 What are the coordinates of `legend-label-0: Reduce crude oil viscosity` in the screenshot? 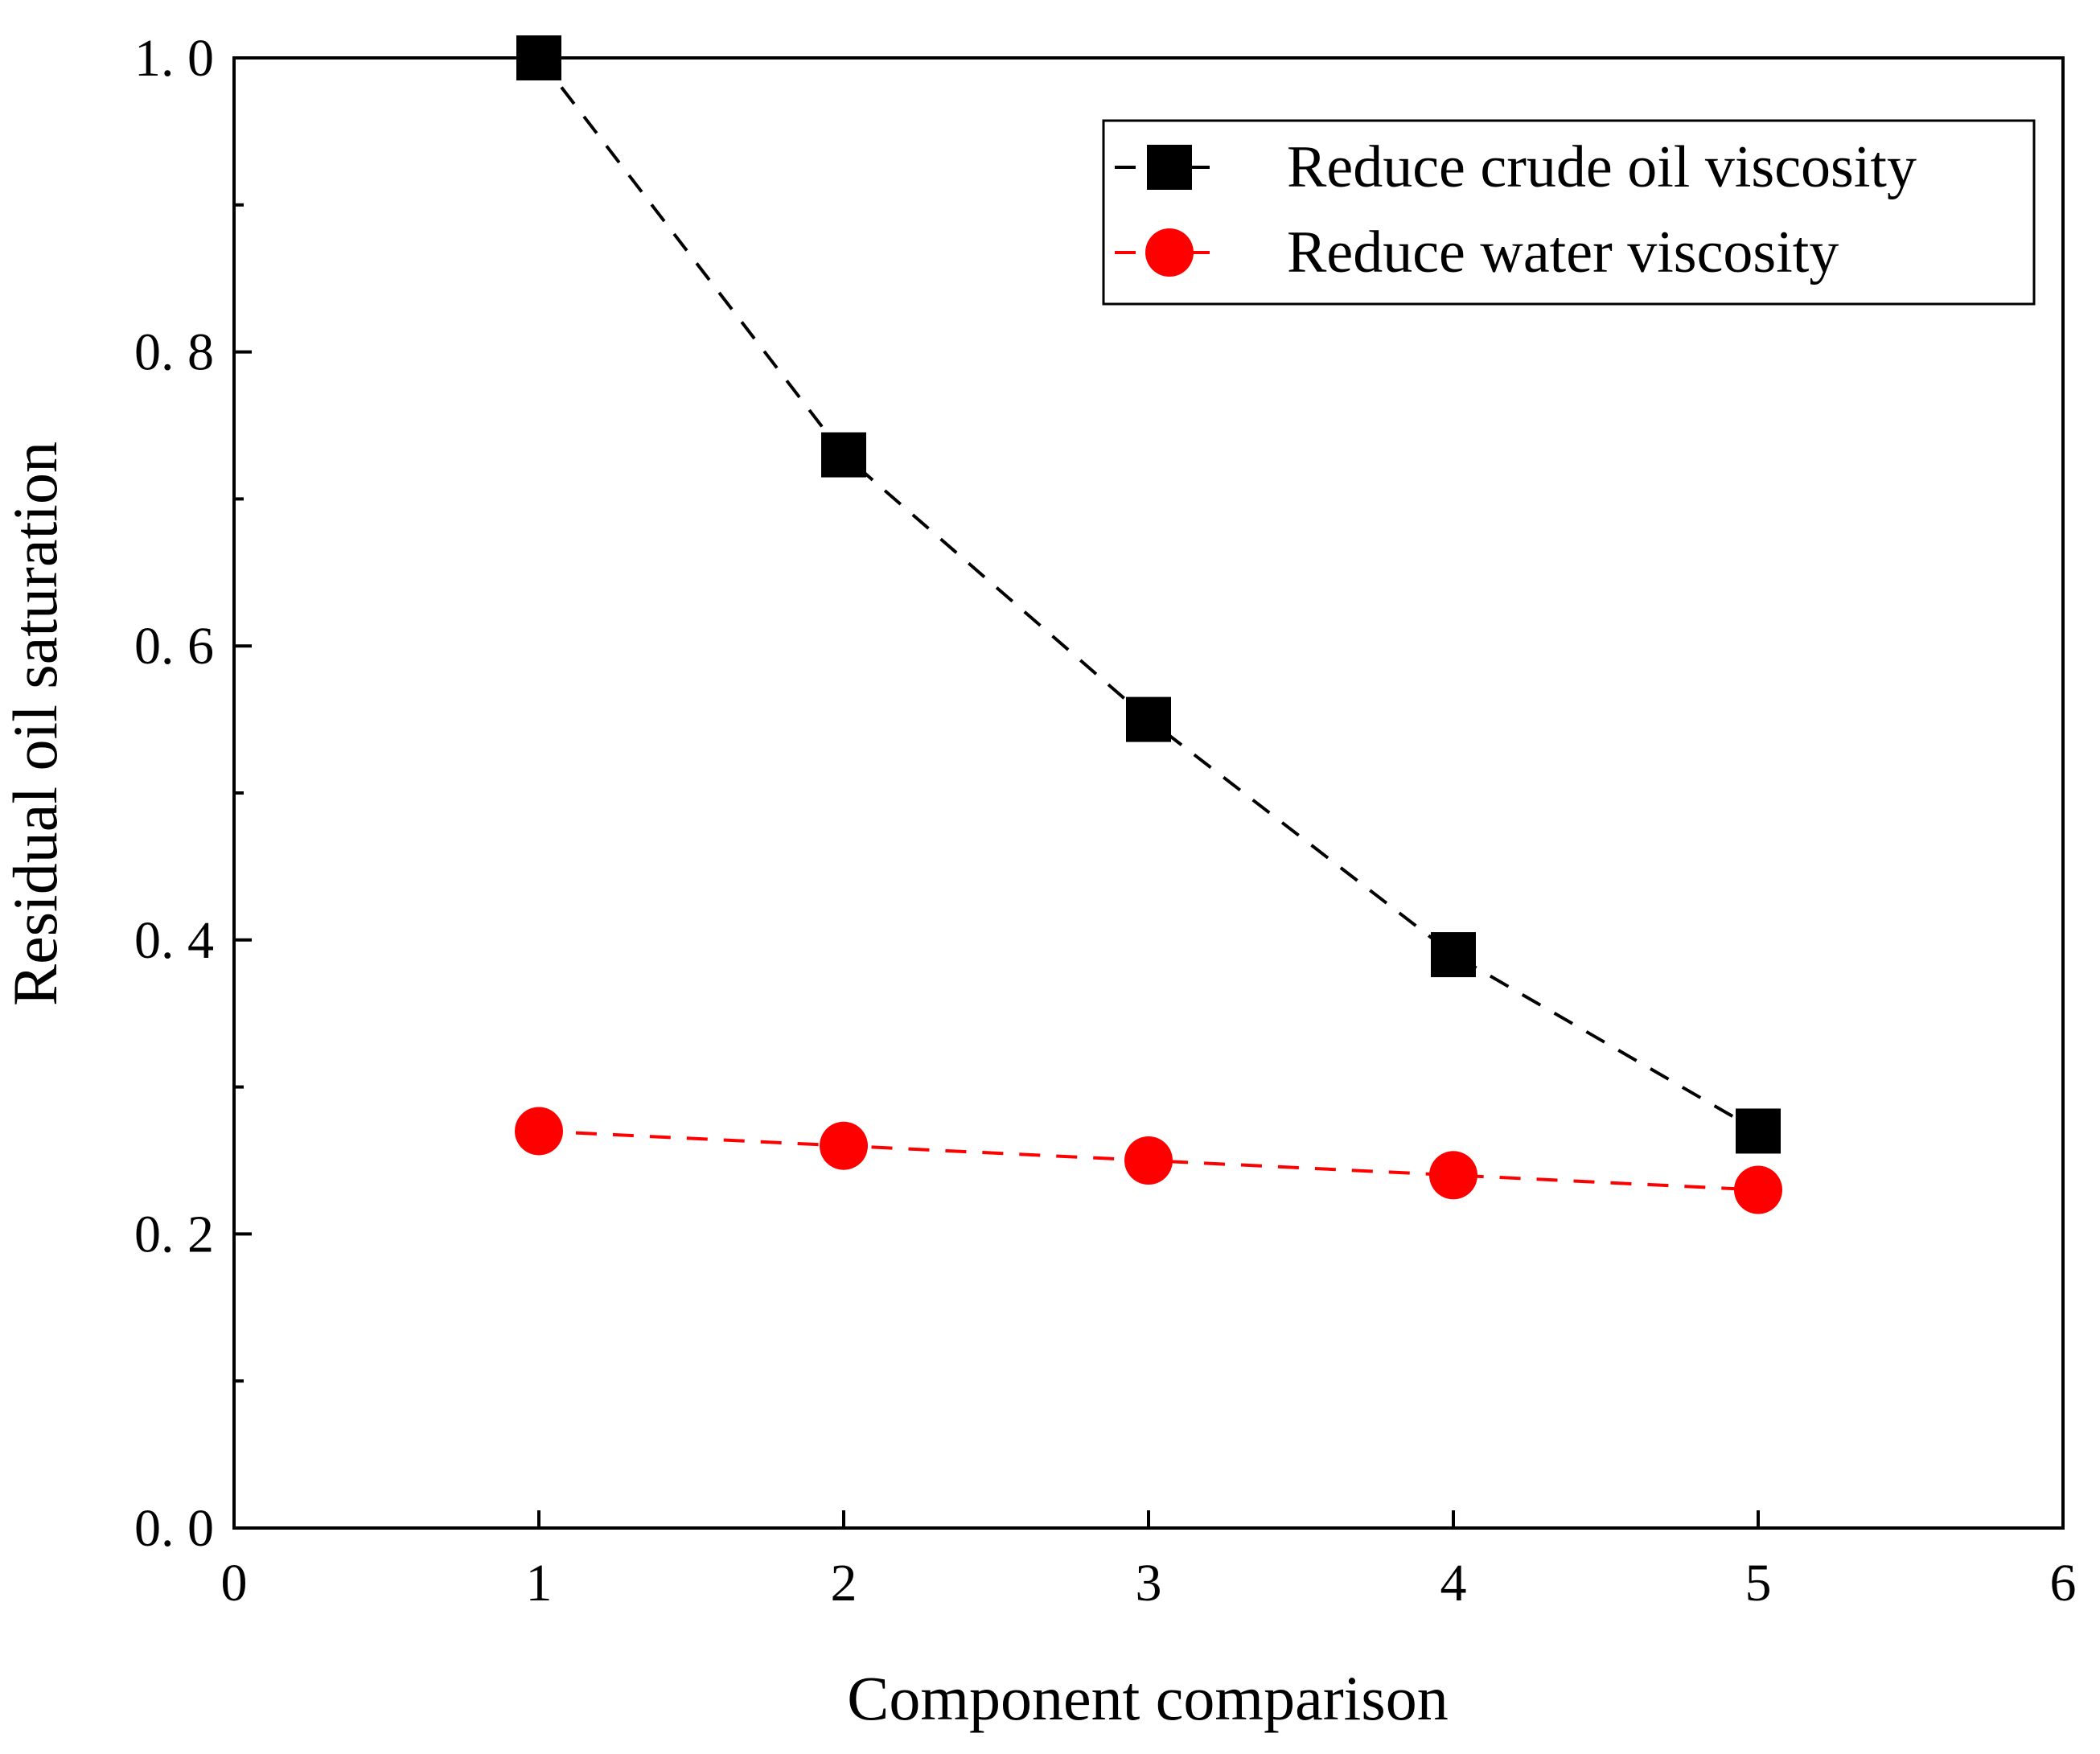 It's located at (1602, 167).